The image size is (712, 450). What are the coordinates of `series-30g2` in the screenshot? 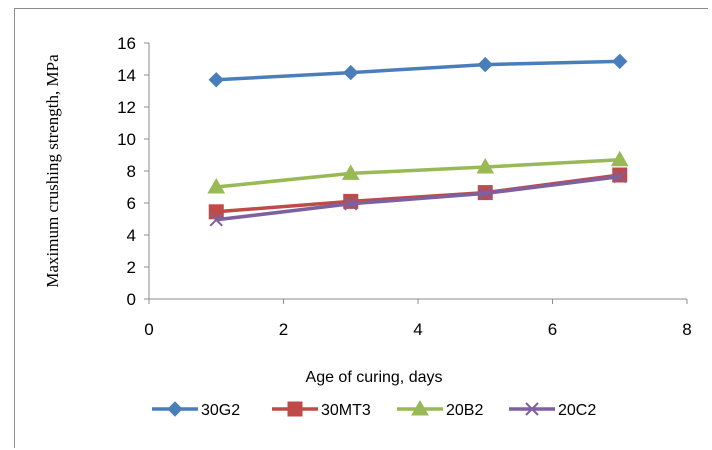 It's located at (418, 70).